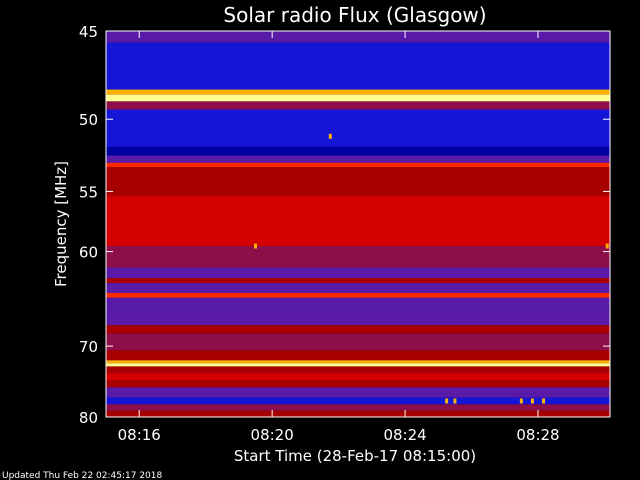  What do you see at coordinates (88, 120) in the screenshot?
I see `y-tick-label: 50` at bounding box center [88, 120].